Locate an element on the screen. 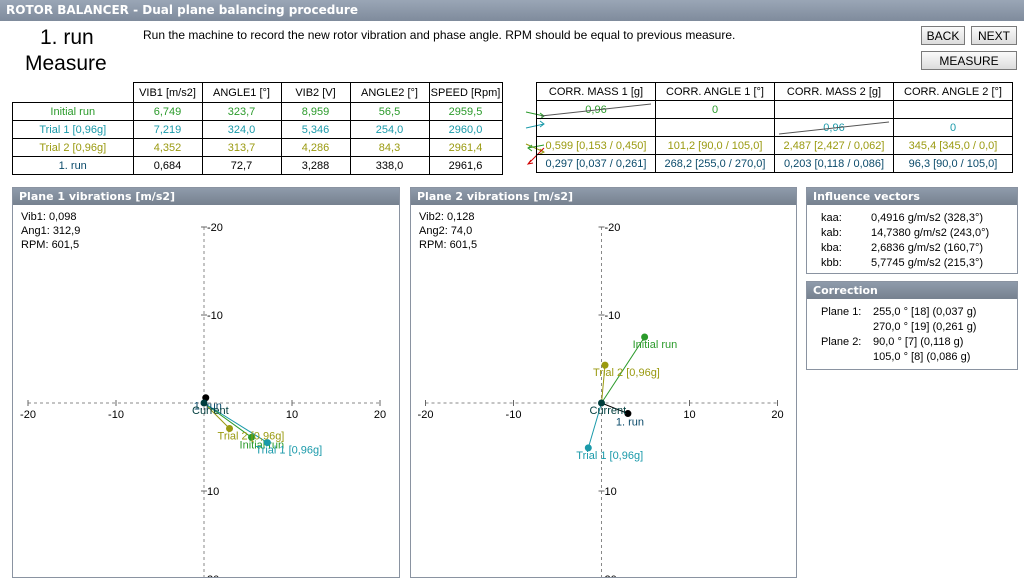  measure-button: MEASURE is located at coordinates (969, 60).